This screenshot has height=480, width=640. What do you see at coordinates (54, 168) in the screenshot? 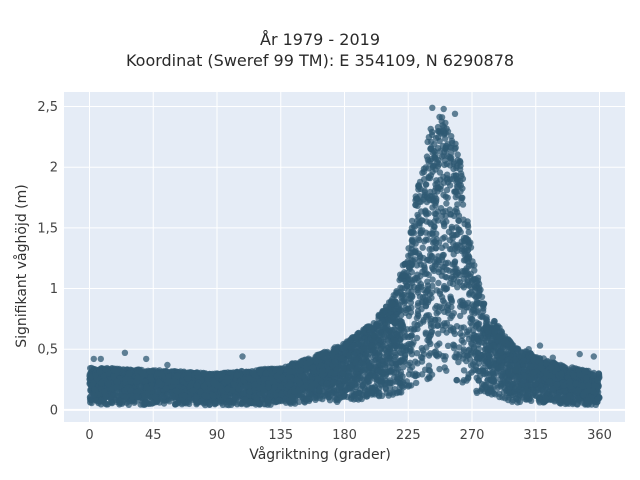
I see `y-tick-label: 2` at bounding box center [54, 168].